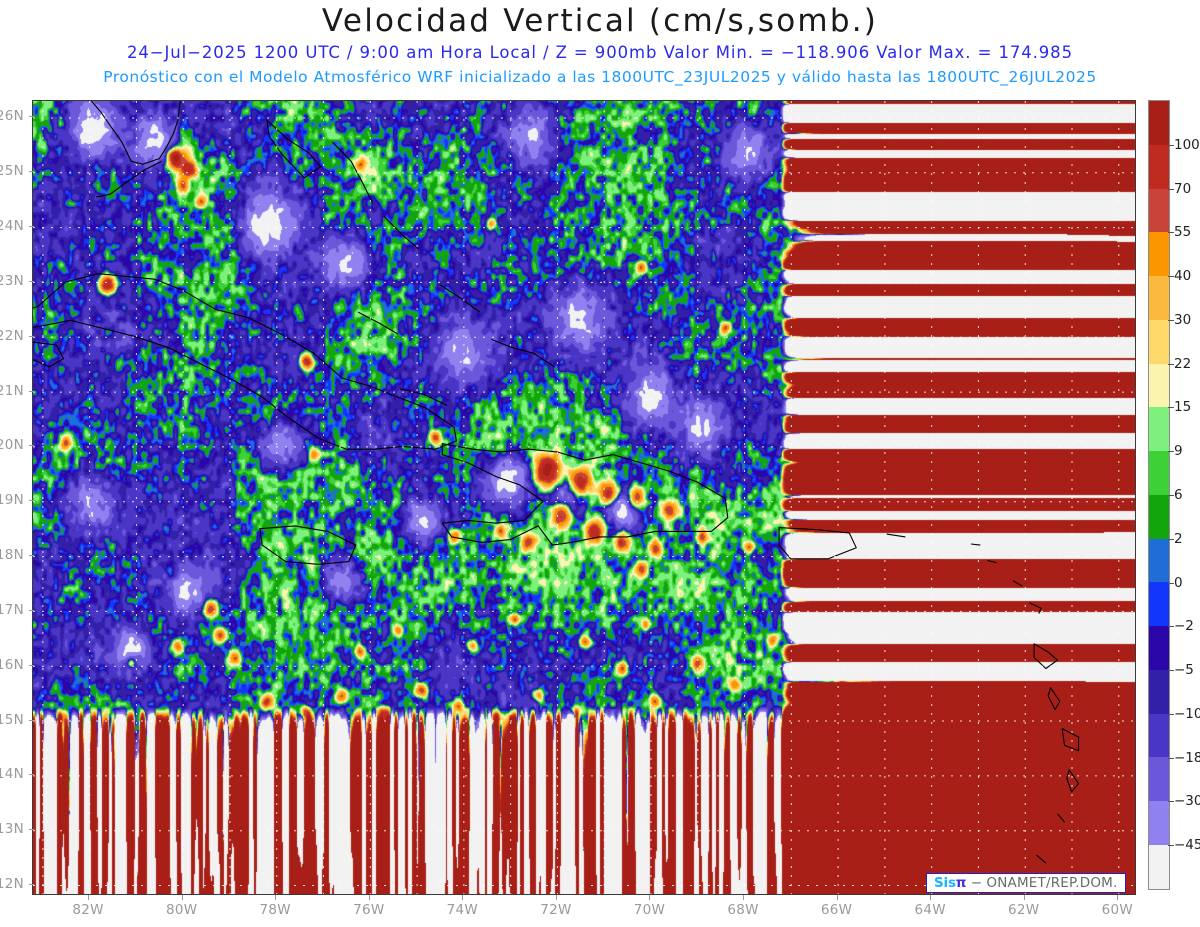 This screenshot has height=927, width=1200. Describe the element at coordinates (1183, 363) in the screenshot. I see `colorbar-label-5: 22` at that location.